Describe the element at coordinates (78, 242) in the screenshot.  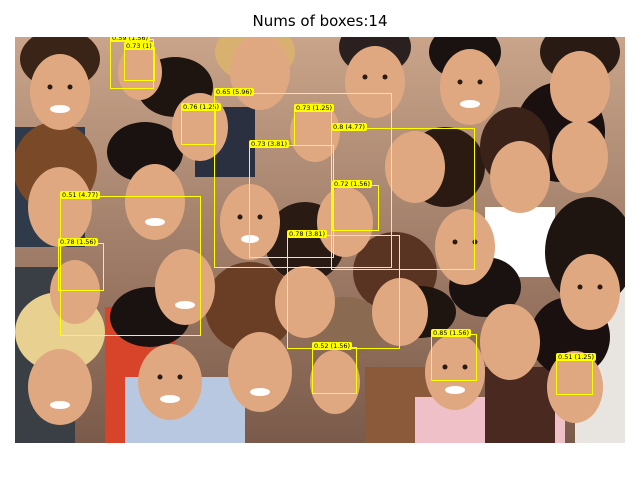
I see `detection-box-label: 0.78 (1.56)` at that location.